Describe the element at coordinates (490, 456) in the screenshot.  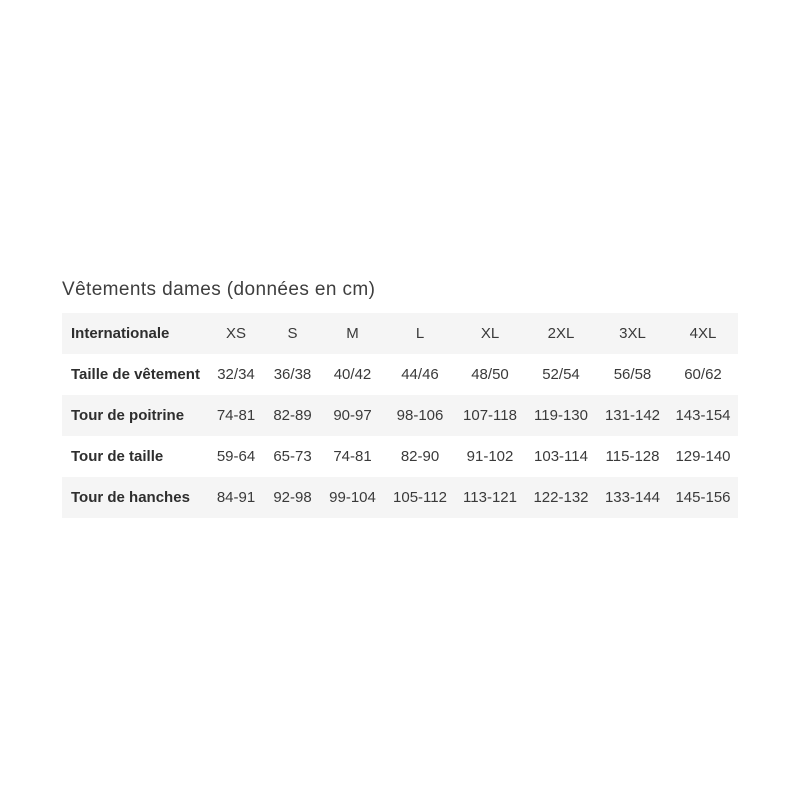
I see `cell: 91-102` at that location.